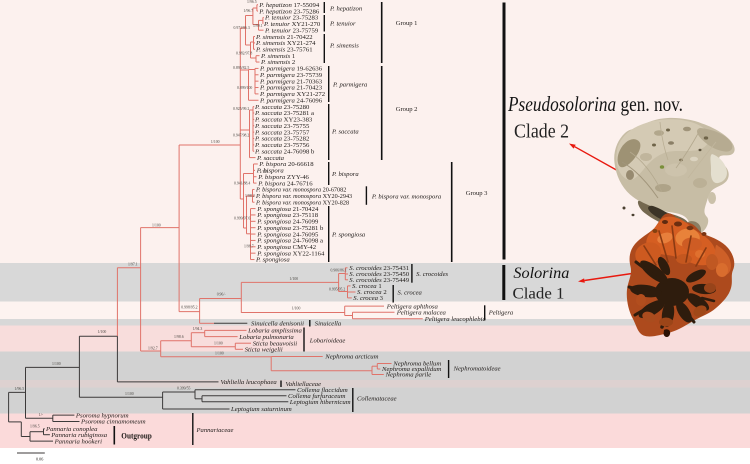 Image resolution: width=750 pixels, height=464 pixels. What do you see at coordinates (284, 151) in the screenshot?
I see `svg-text: P. saccata 24-76098 b` at bounding box center [284, 151].